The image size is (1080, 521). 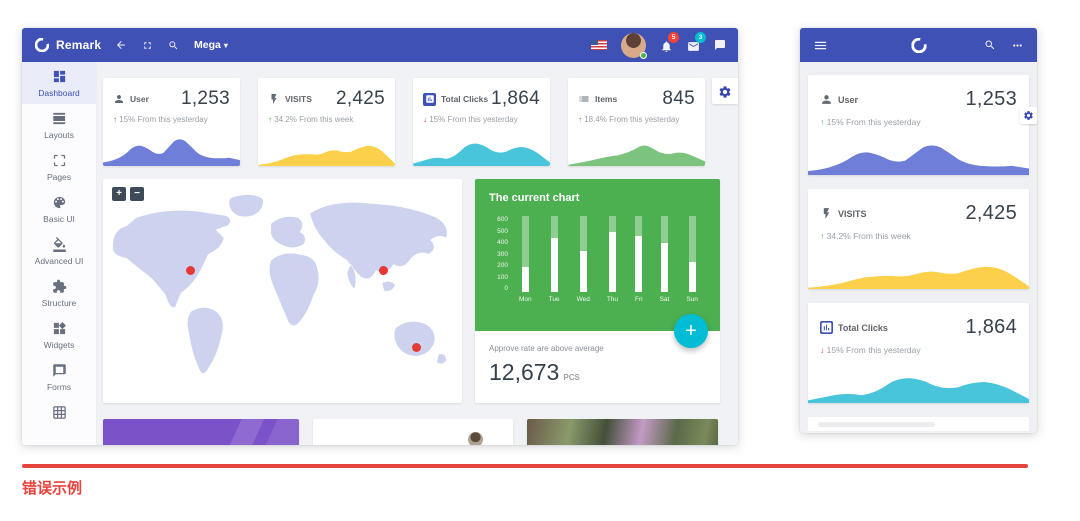 What do you see at coordinates (863, 327) in the screenshot?
I see `stat-label: Total Clicks` at bounding box center [863, 327].